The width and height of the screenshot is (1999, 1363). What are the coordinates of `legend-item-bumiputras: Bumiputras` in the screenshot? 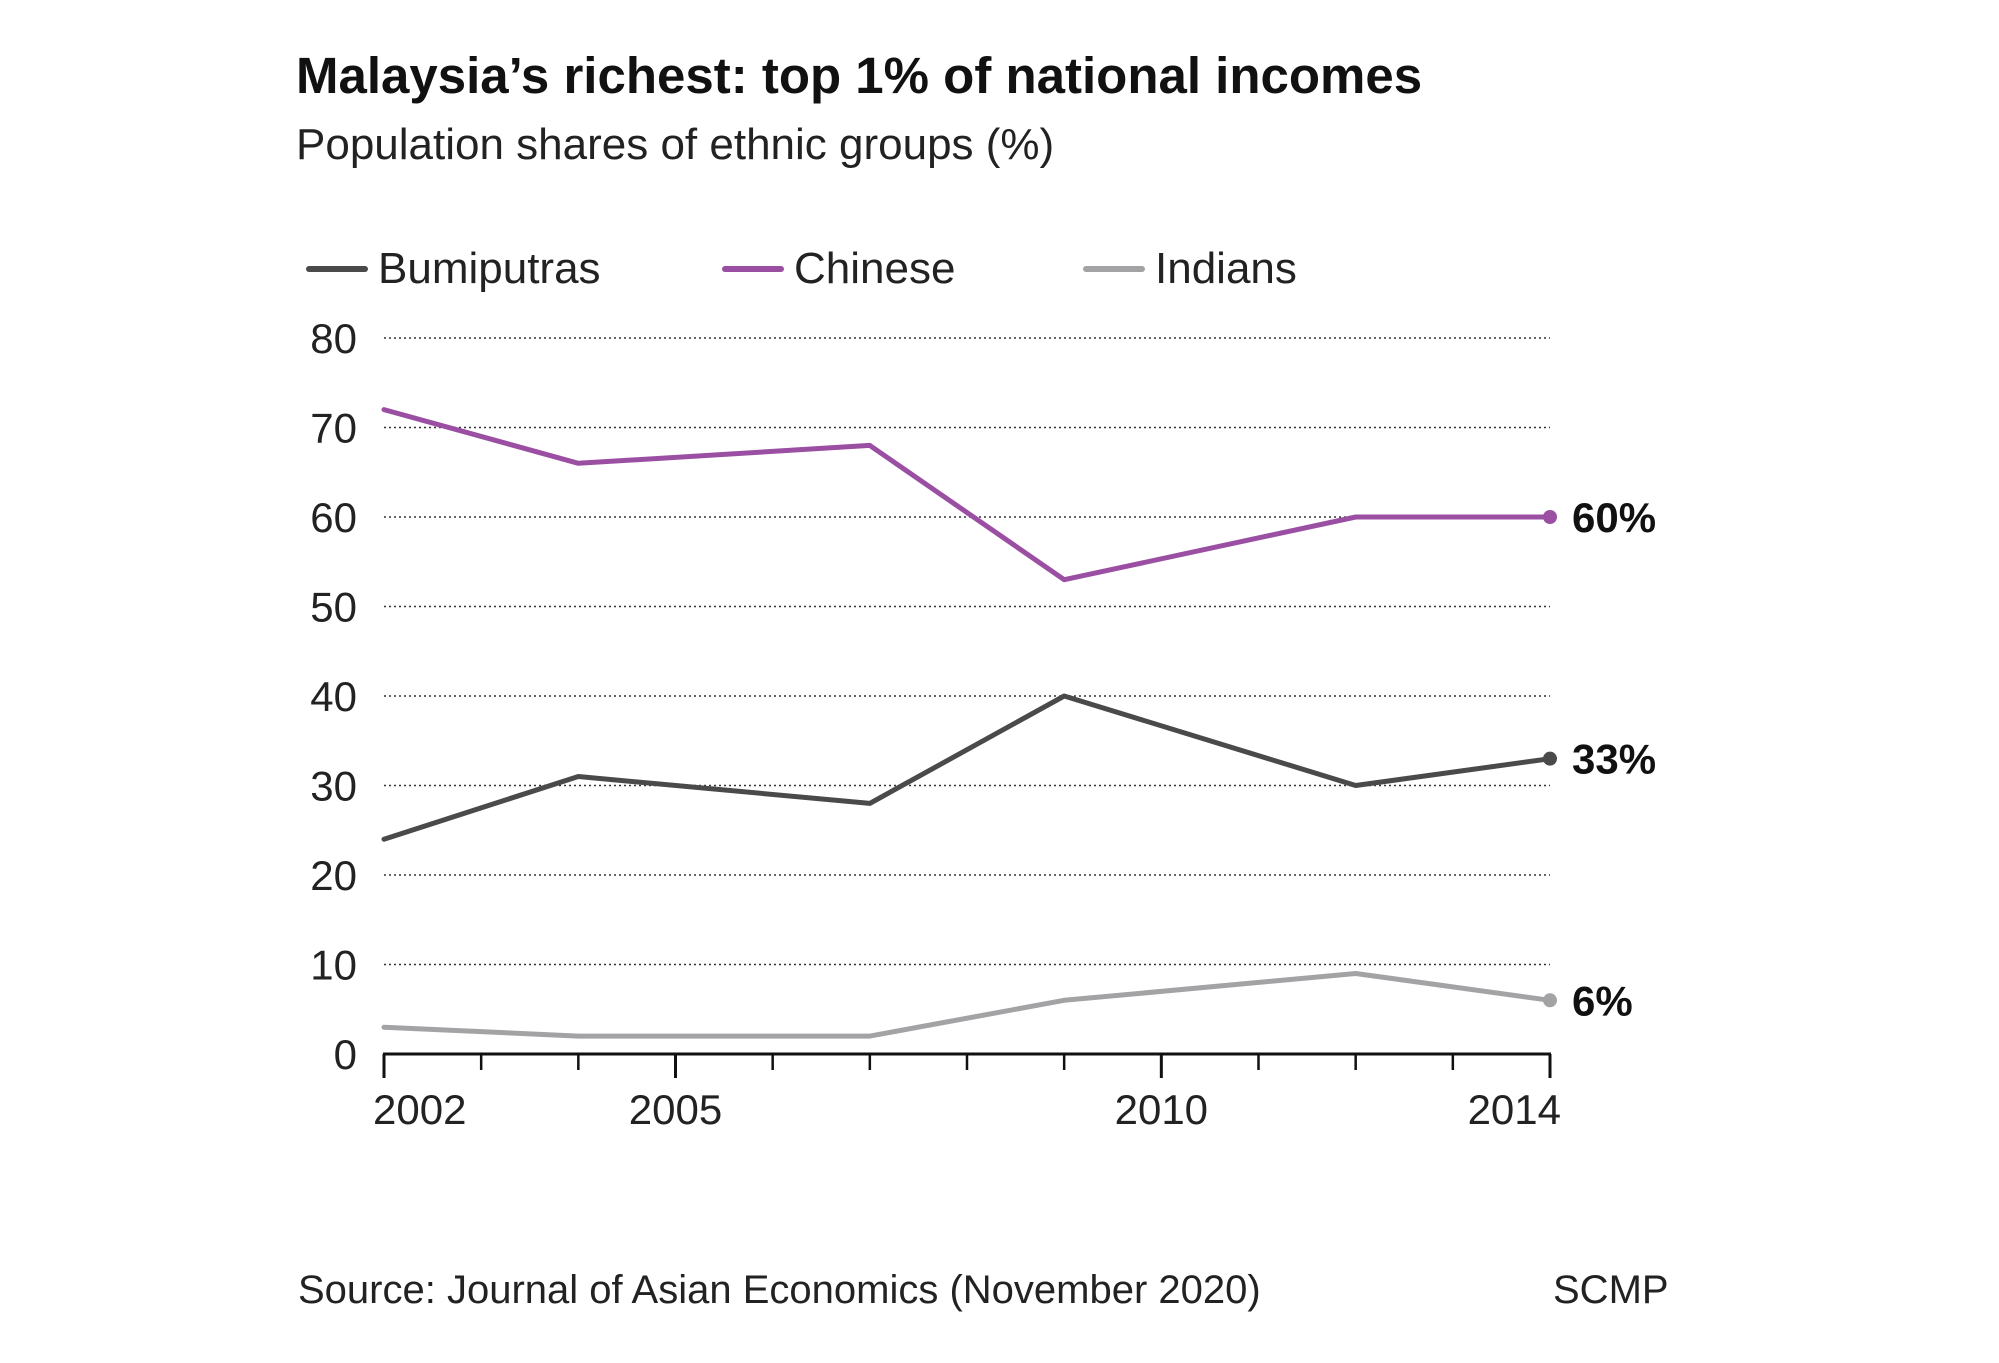 It's located at (453, 269).